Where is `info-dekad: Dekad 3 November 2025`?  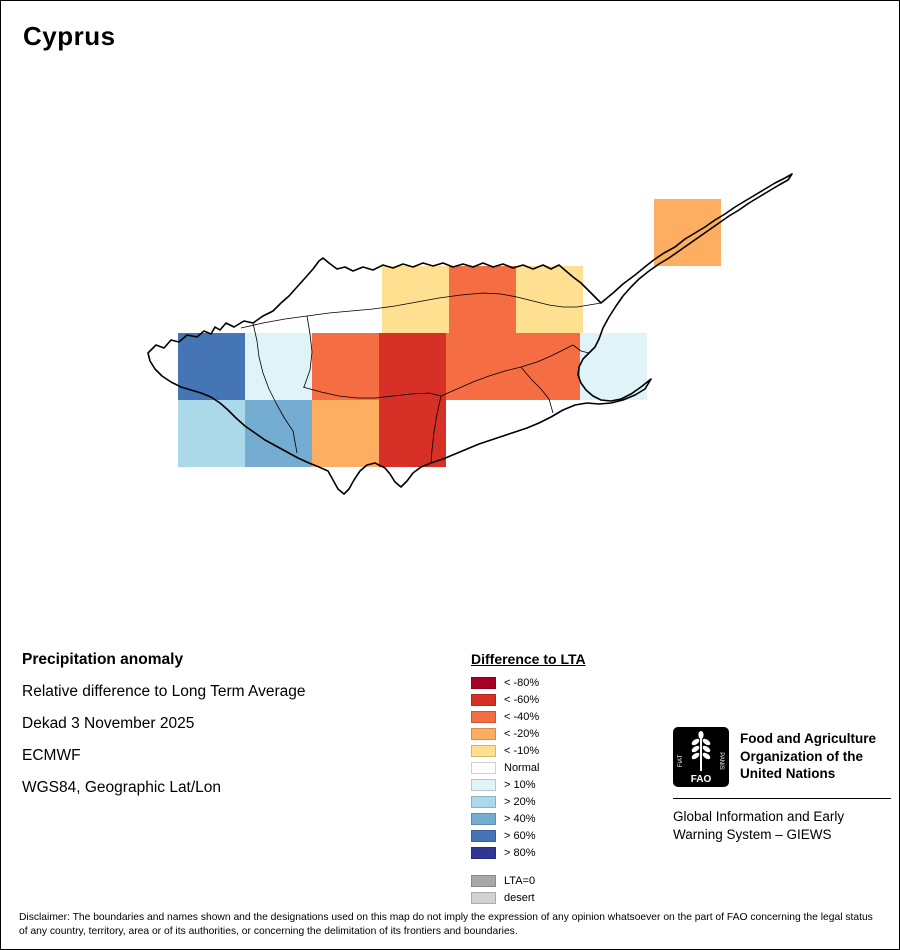
info-dekad: Dekad 3 November 2025 is located at coordinates (108, 723).